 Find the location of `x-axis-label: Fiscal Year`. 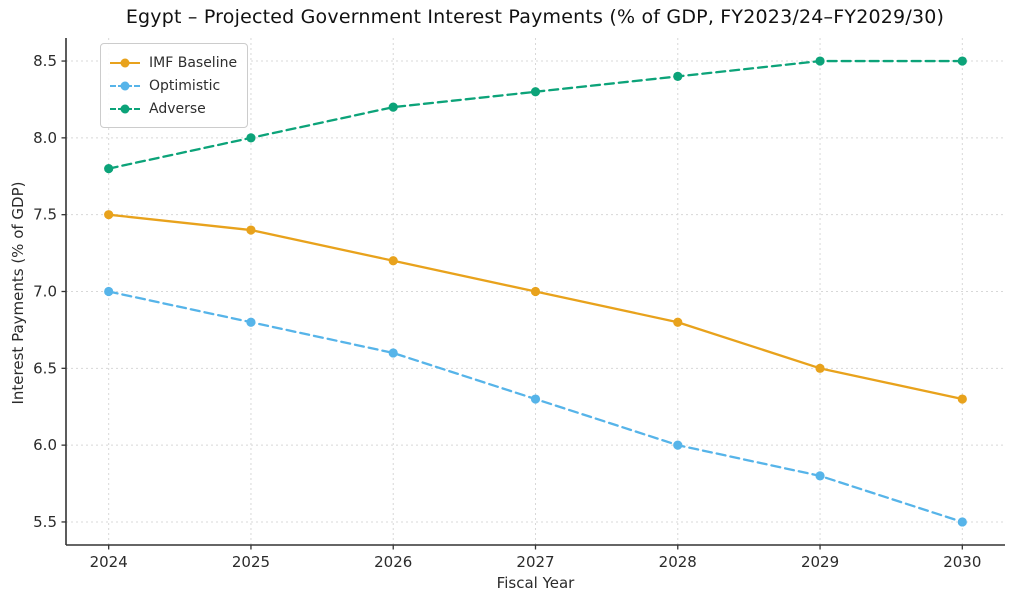

x-axis-label: Fiscal Year is located at coordinates (535, 583).